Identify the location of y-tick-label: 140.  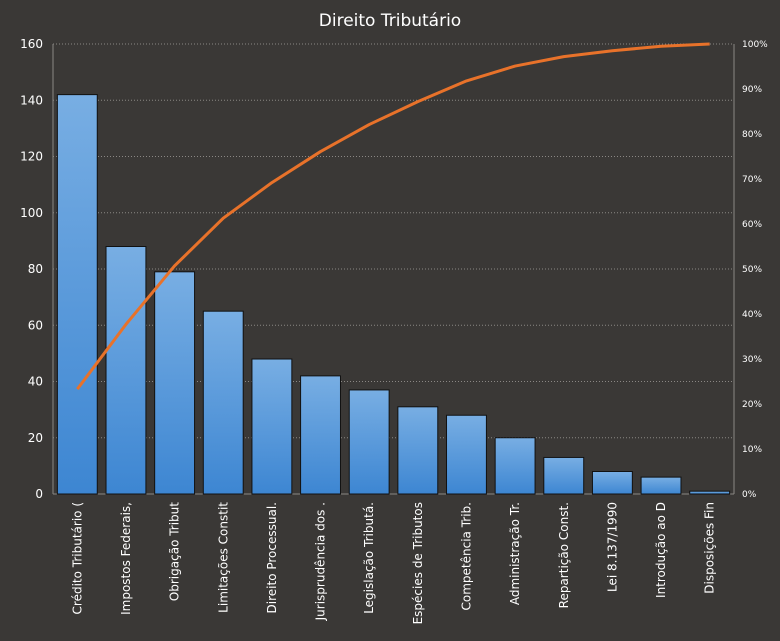
(31, 100).